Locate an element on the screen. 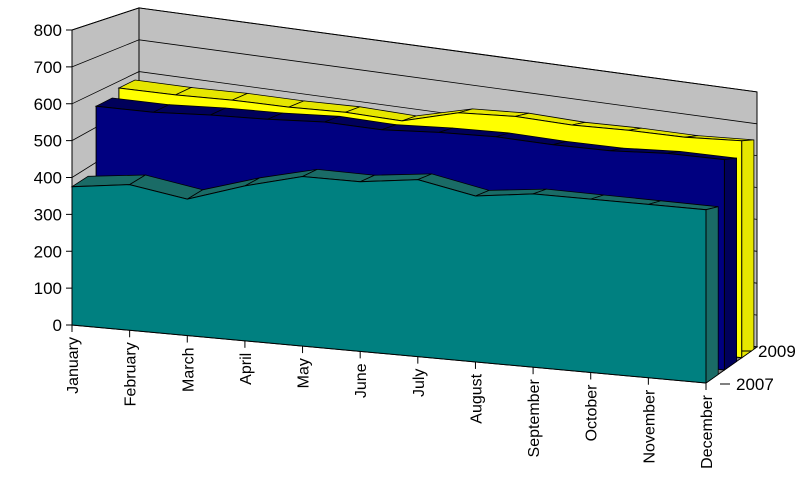 Image resolution: width=811 pixels, height=487 pixels. x-tick-label: February is located at coordinates (131, 374).